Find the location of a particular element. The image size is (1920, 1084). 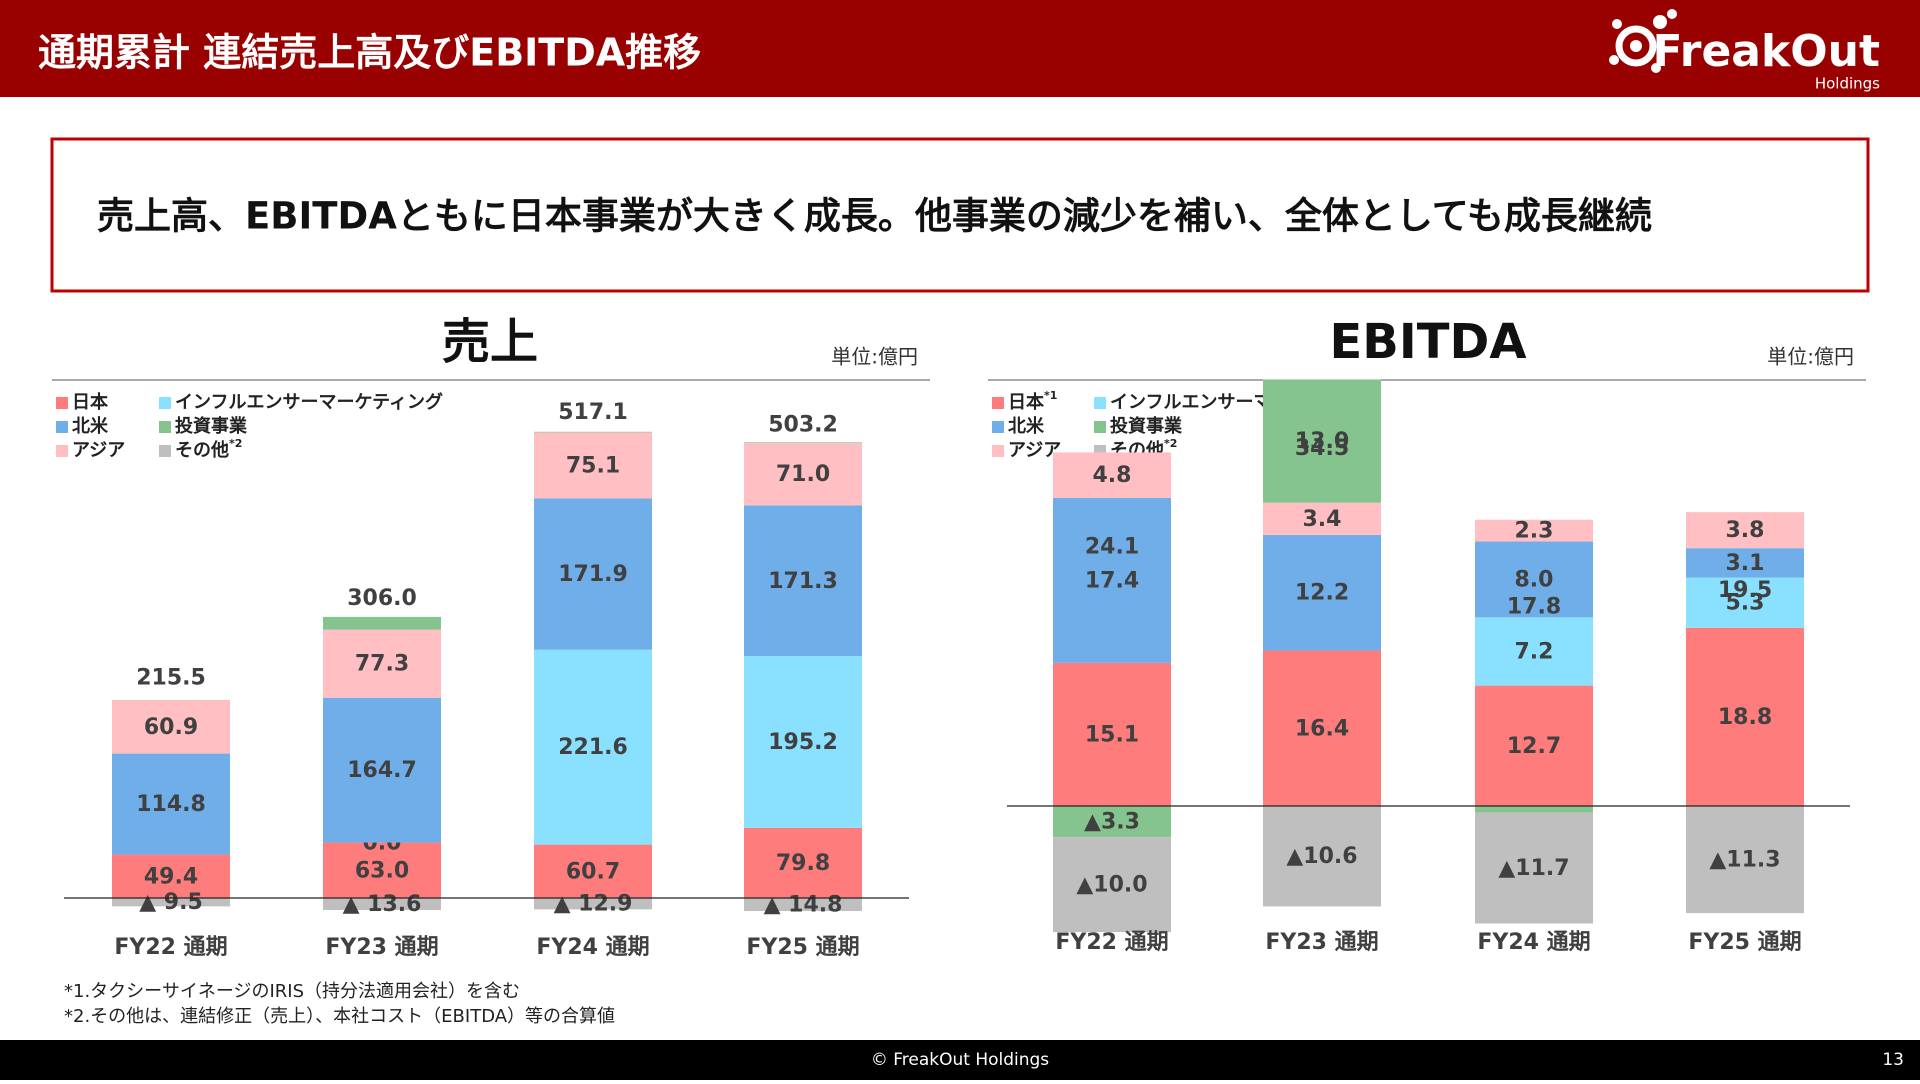

data-label: 221.6 is located at coordinates (593, 747).